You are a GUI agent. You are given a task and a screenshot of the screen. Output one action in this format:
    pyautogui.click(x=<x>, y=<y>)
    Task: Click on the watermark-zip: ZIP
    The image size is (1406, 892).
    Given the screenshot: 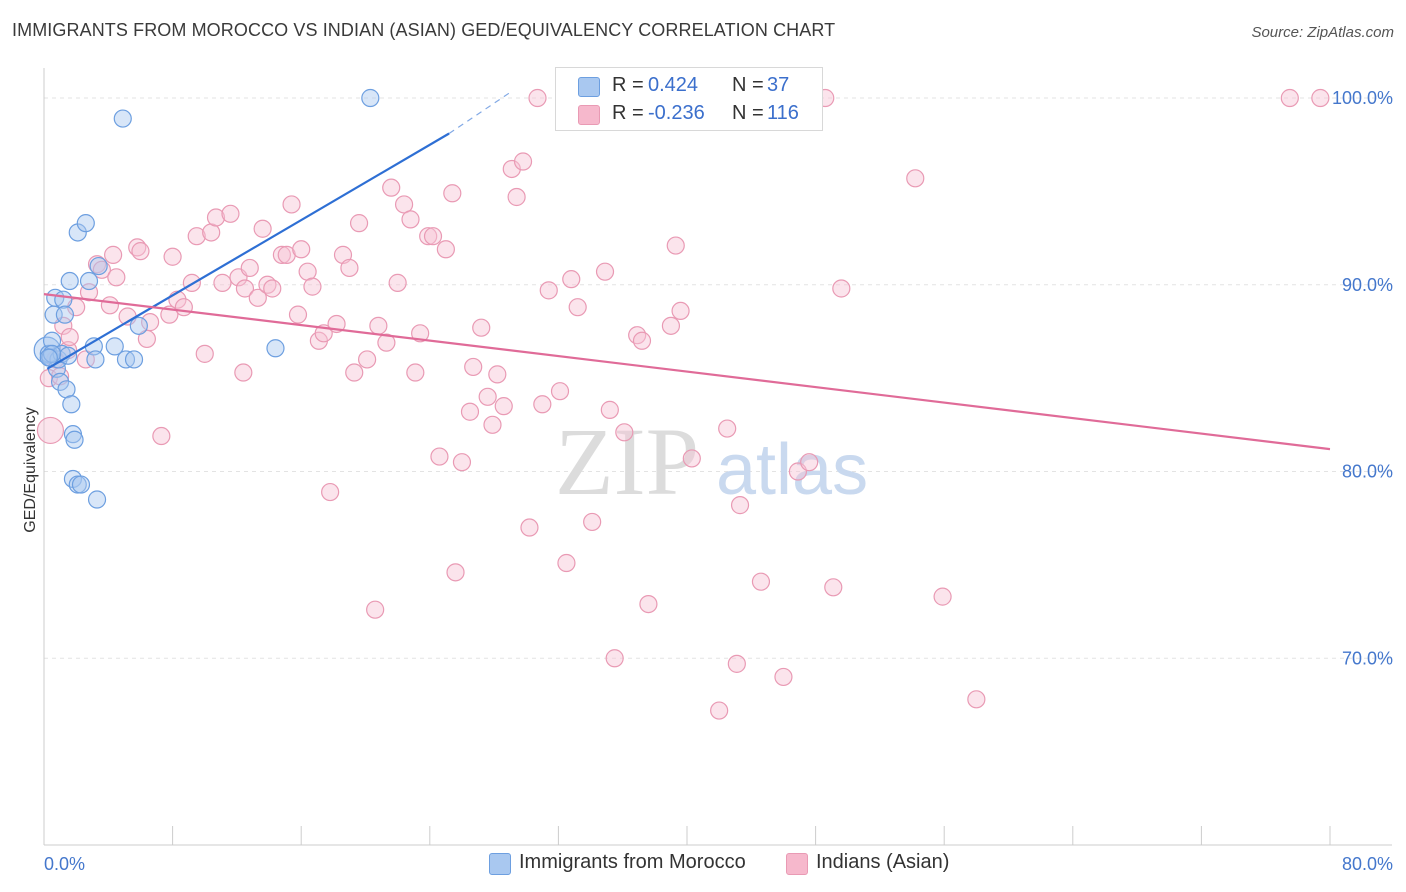 What is the action you would take?
    pyautogui.click(x=627, y=461)
    